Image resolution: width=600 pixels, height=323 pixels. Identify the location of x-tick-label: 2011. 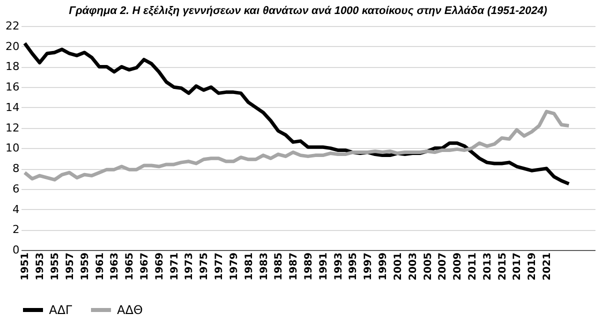
(473, 266).